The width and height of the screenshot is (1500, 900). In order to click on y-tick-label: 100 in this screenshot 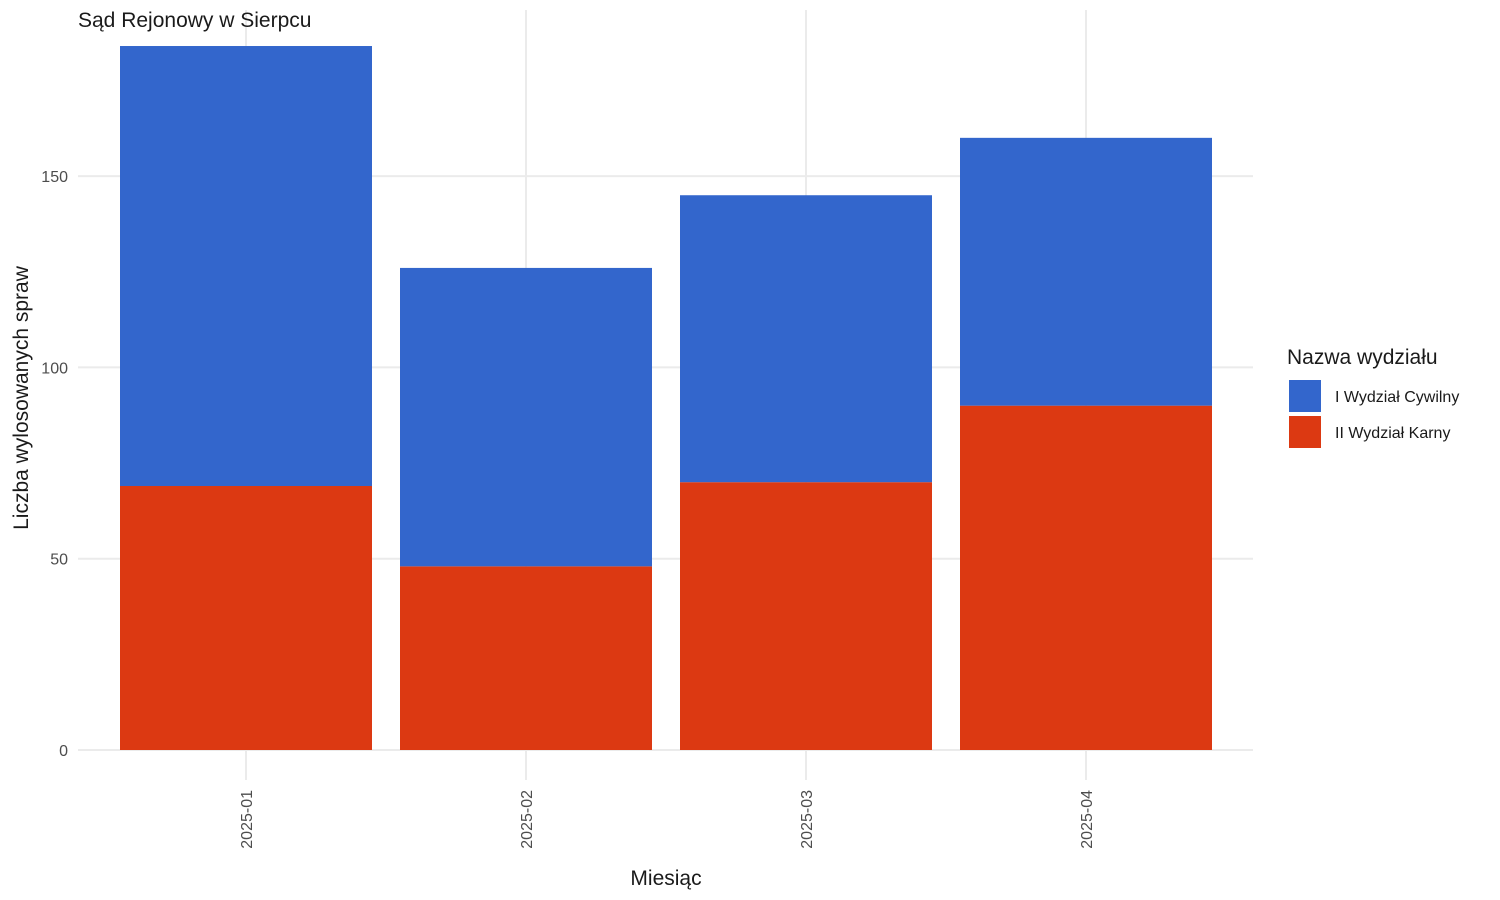, I will do `click(54, 368)`.